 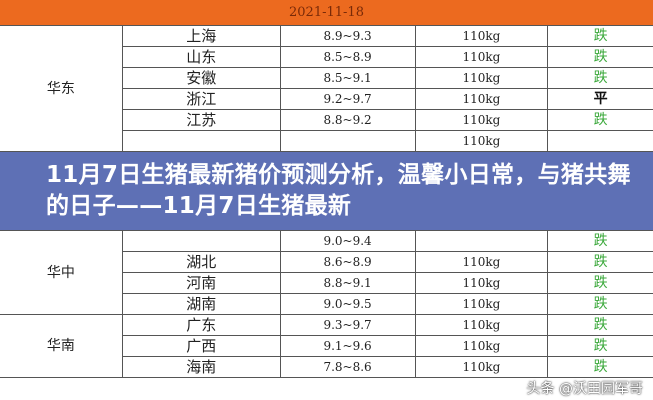 What do you see at coordinates (201, 78) in the screenshot?
I see `province-cell: 安徽` at bounding box center [201, 78].